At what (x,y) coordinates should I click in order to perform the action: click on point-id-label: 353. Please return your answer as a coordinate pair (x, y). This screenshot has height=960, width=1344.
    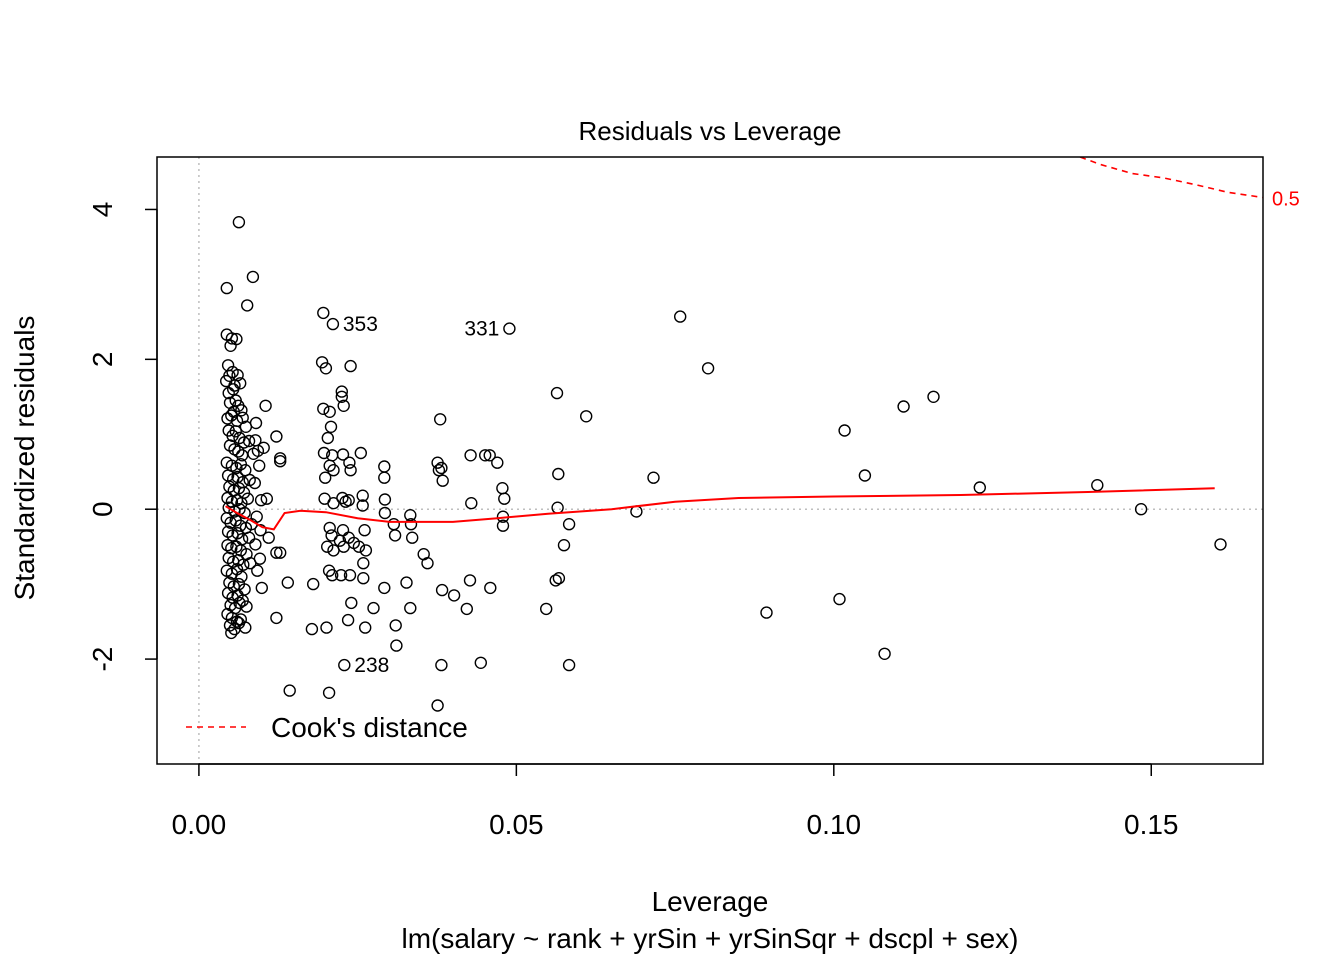
    Looking at the image, I should click on (360, 324).